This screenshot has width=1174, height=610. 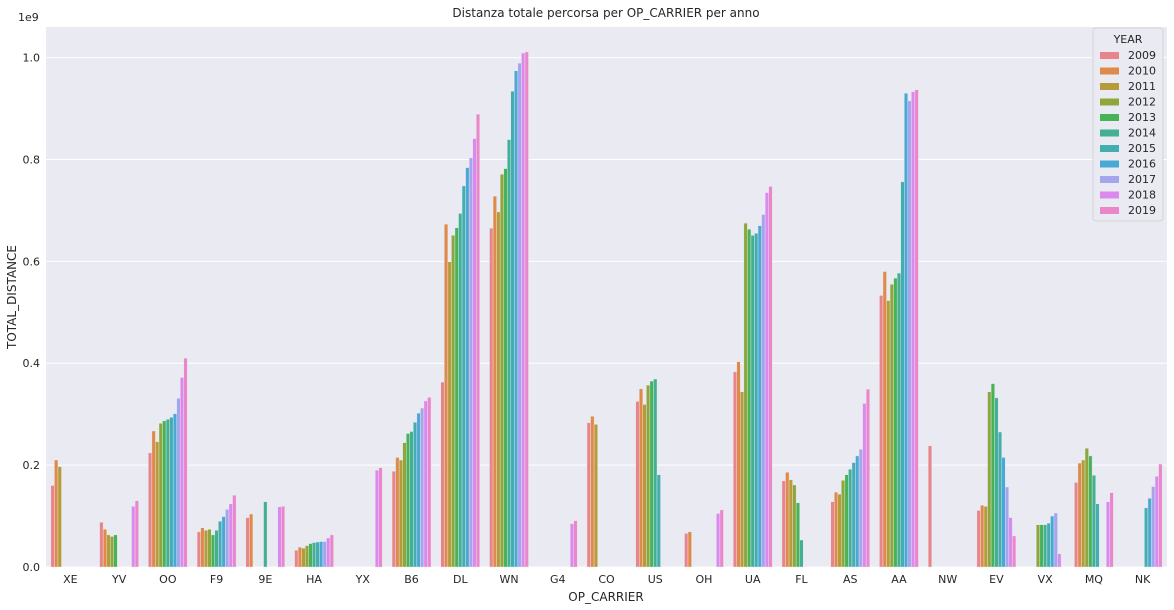 What do you see at coordinates (202, 547) in the screenshot?
I see `bar-F9-2010` at bounding box center [202, 547].